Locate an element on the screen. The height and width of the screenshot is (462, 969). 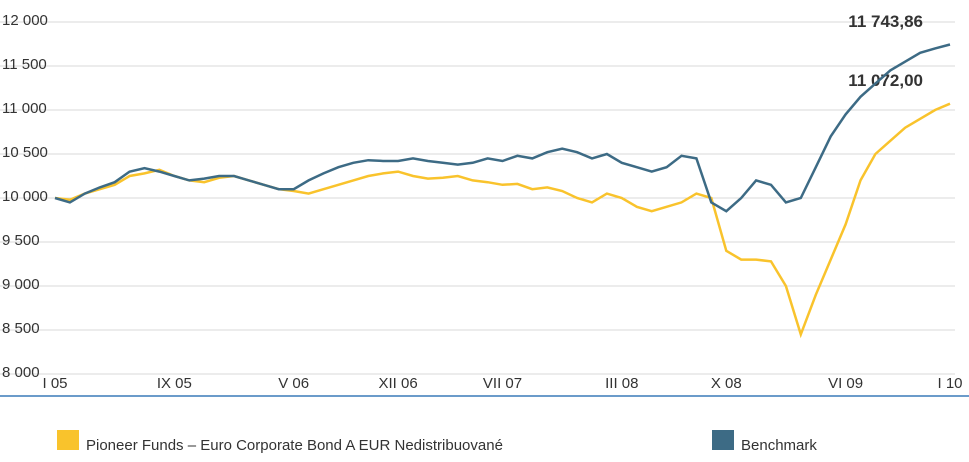
y-tick-label: 10 500 is located at coordinates (25, 152).